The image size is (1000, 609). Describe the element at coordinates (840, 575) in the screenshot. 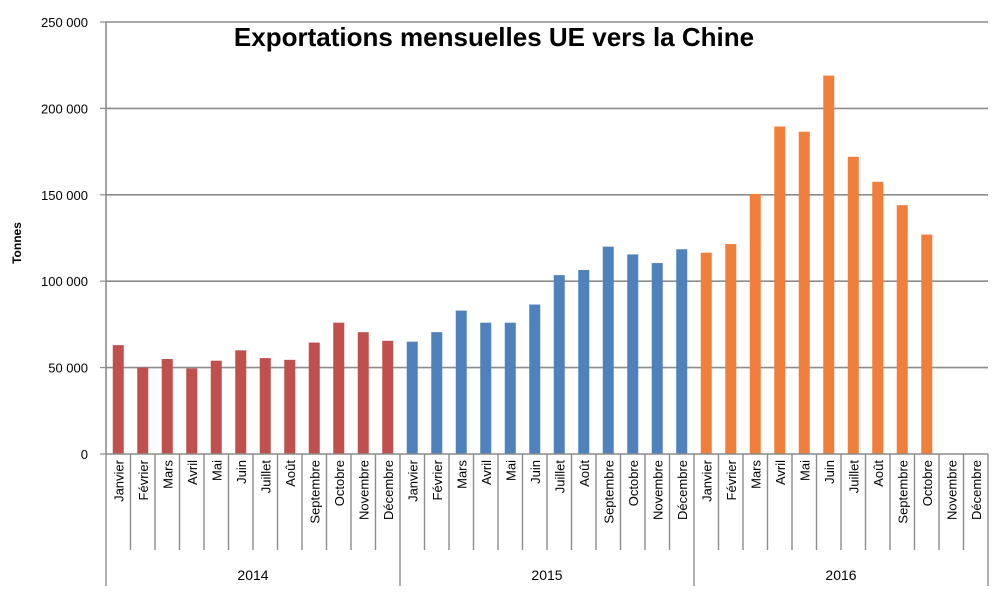

I see `year-label: 2016` at that location.